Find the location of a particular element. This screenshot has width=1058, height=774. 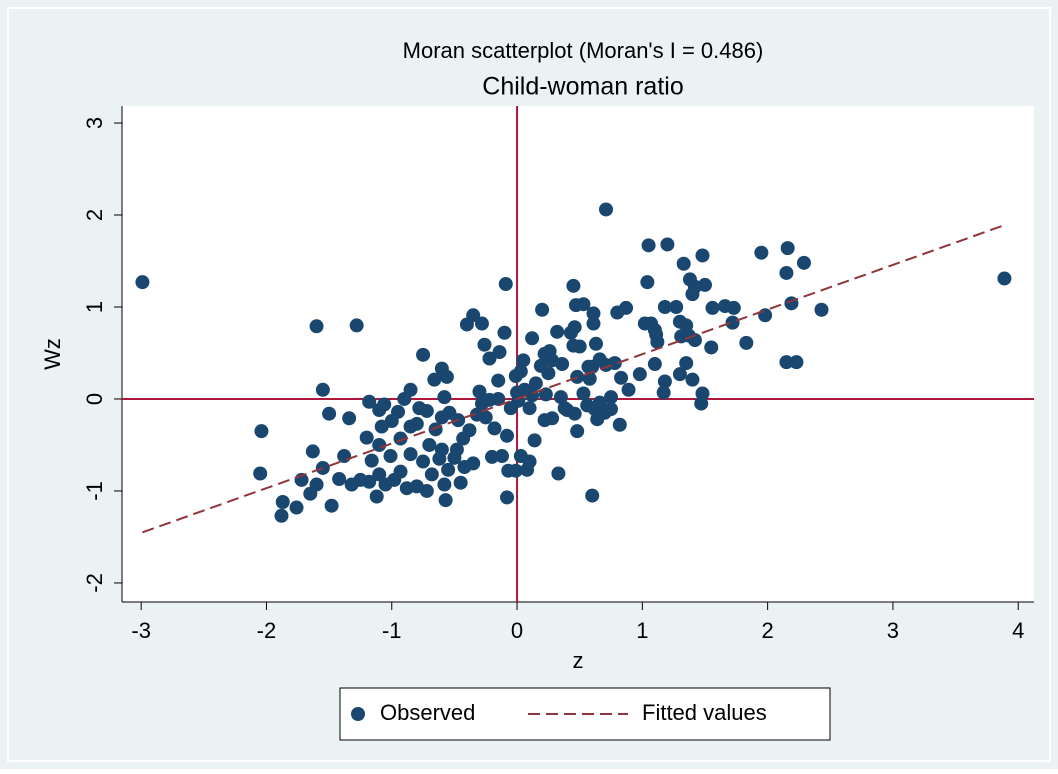

legend: Observed Fitted values is located at coordinates (585, 714).